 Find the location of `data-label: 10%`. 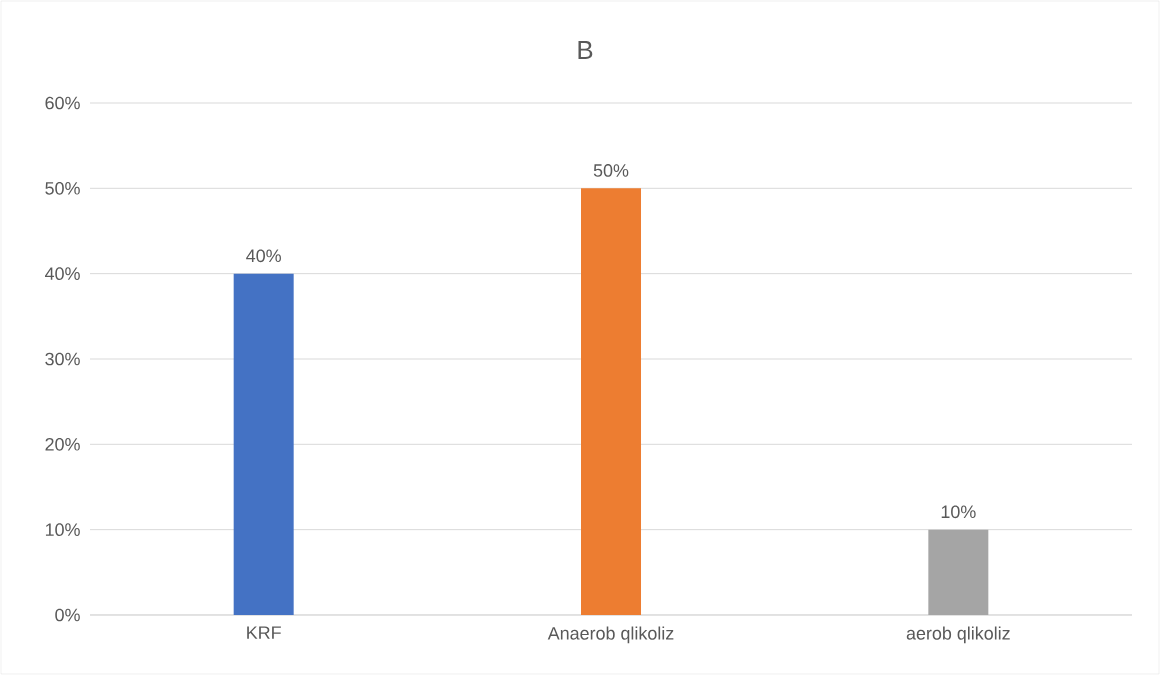

data-label: 10% is located at coordinates (958, 512).